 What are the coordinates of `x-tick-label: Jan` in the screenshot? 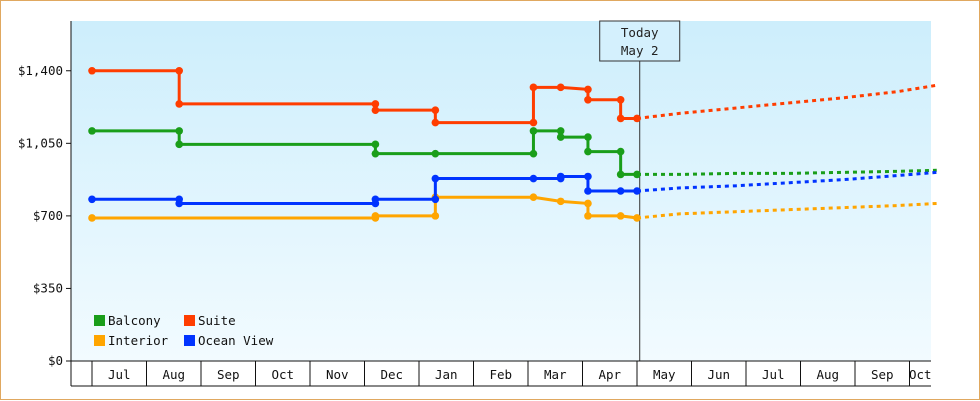 It's located at (446, 374).